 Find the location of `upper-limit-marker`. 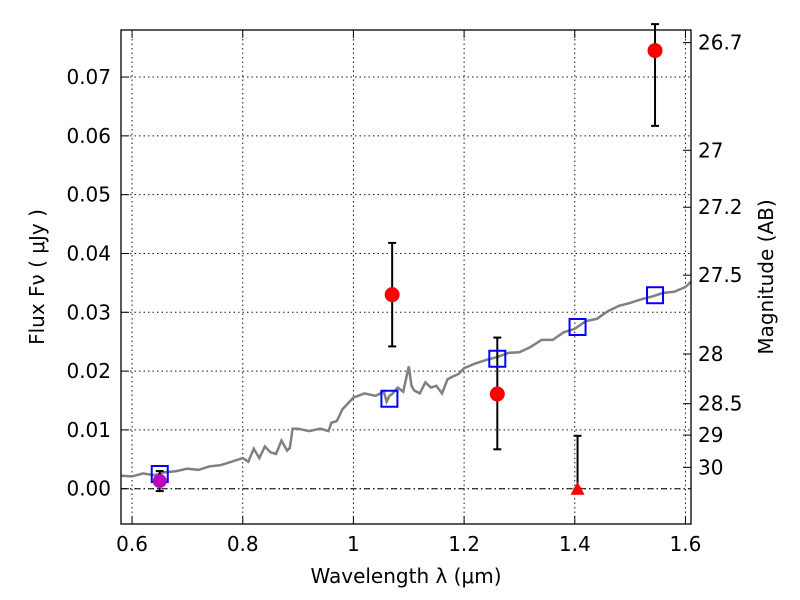

upper-limit-marker is located at coordinates (577, 488).